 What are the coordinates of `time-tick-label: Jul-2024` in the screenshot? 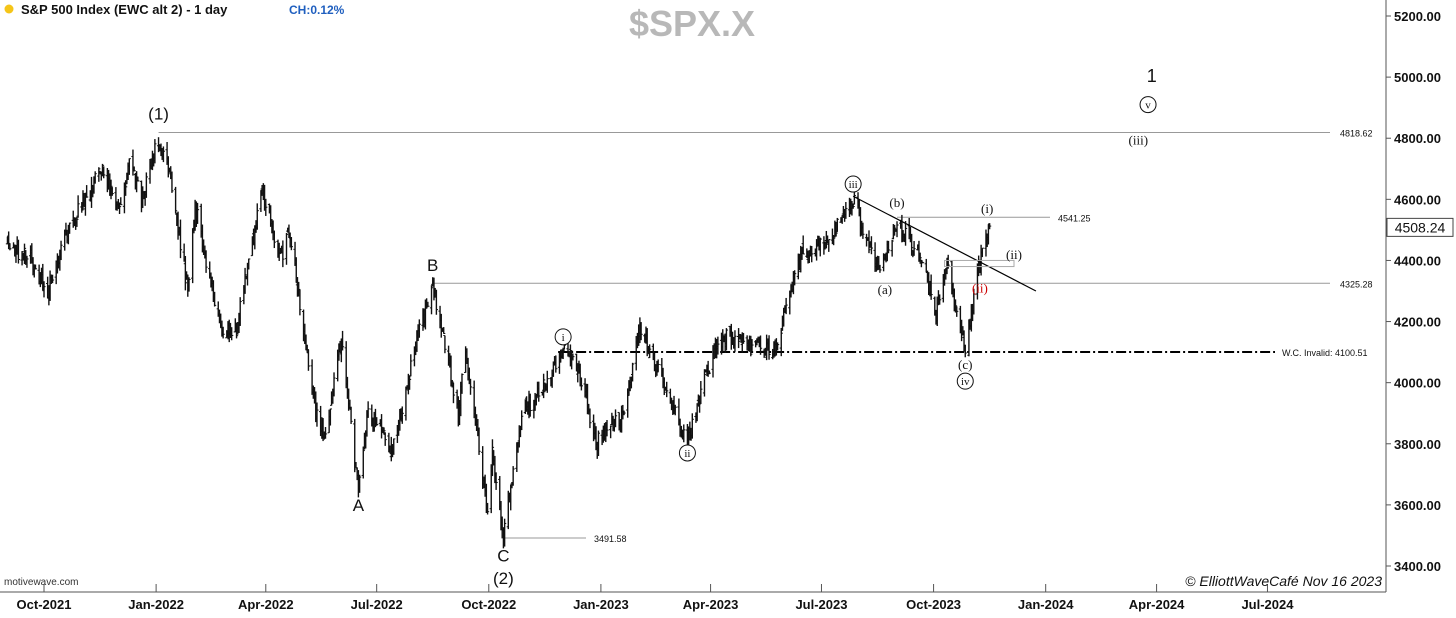 It's located at (1267, 604).